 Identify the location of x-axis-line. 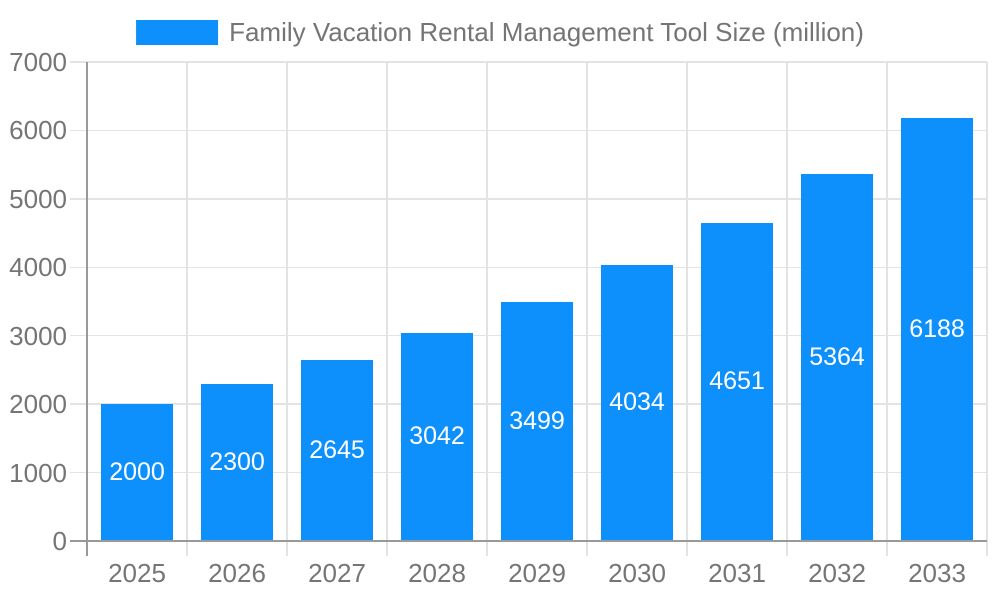
(528, 541).